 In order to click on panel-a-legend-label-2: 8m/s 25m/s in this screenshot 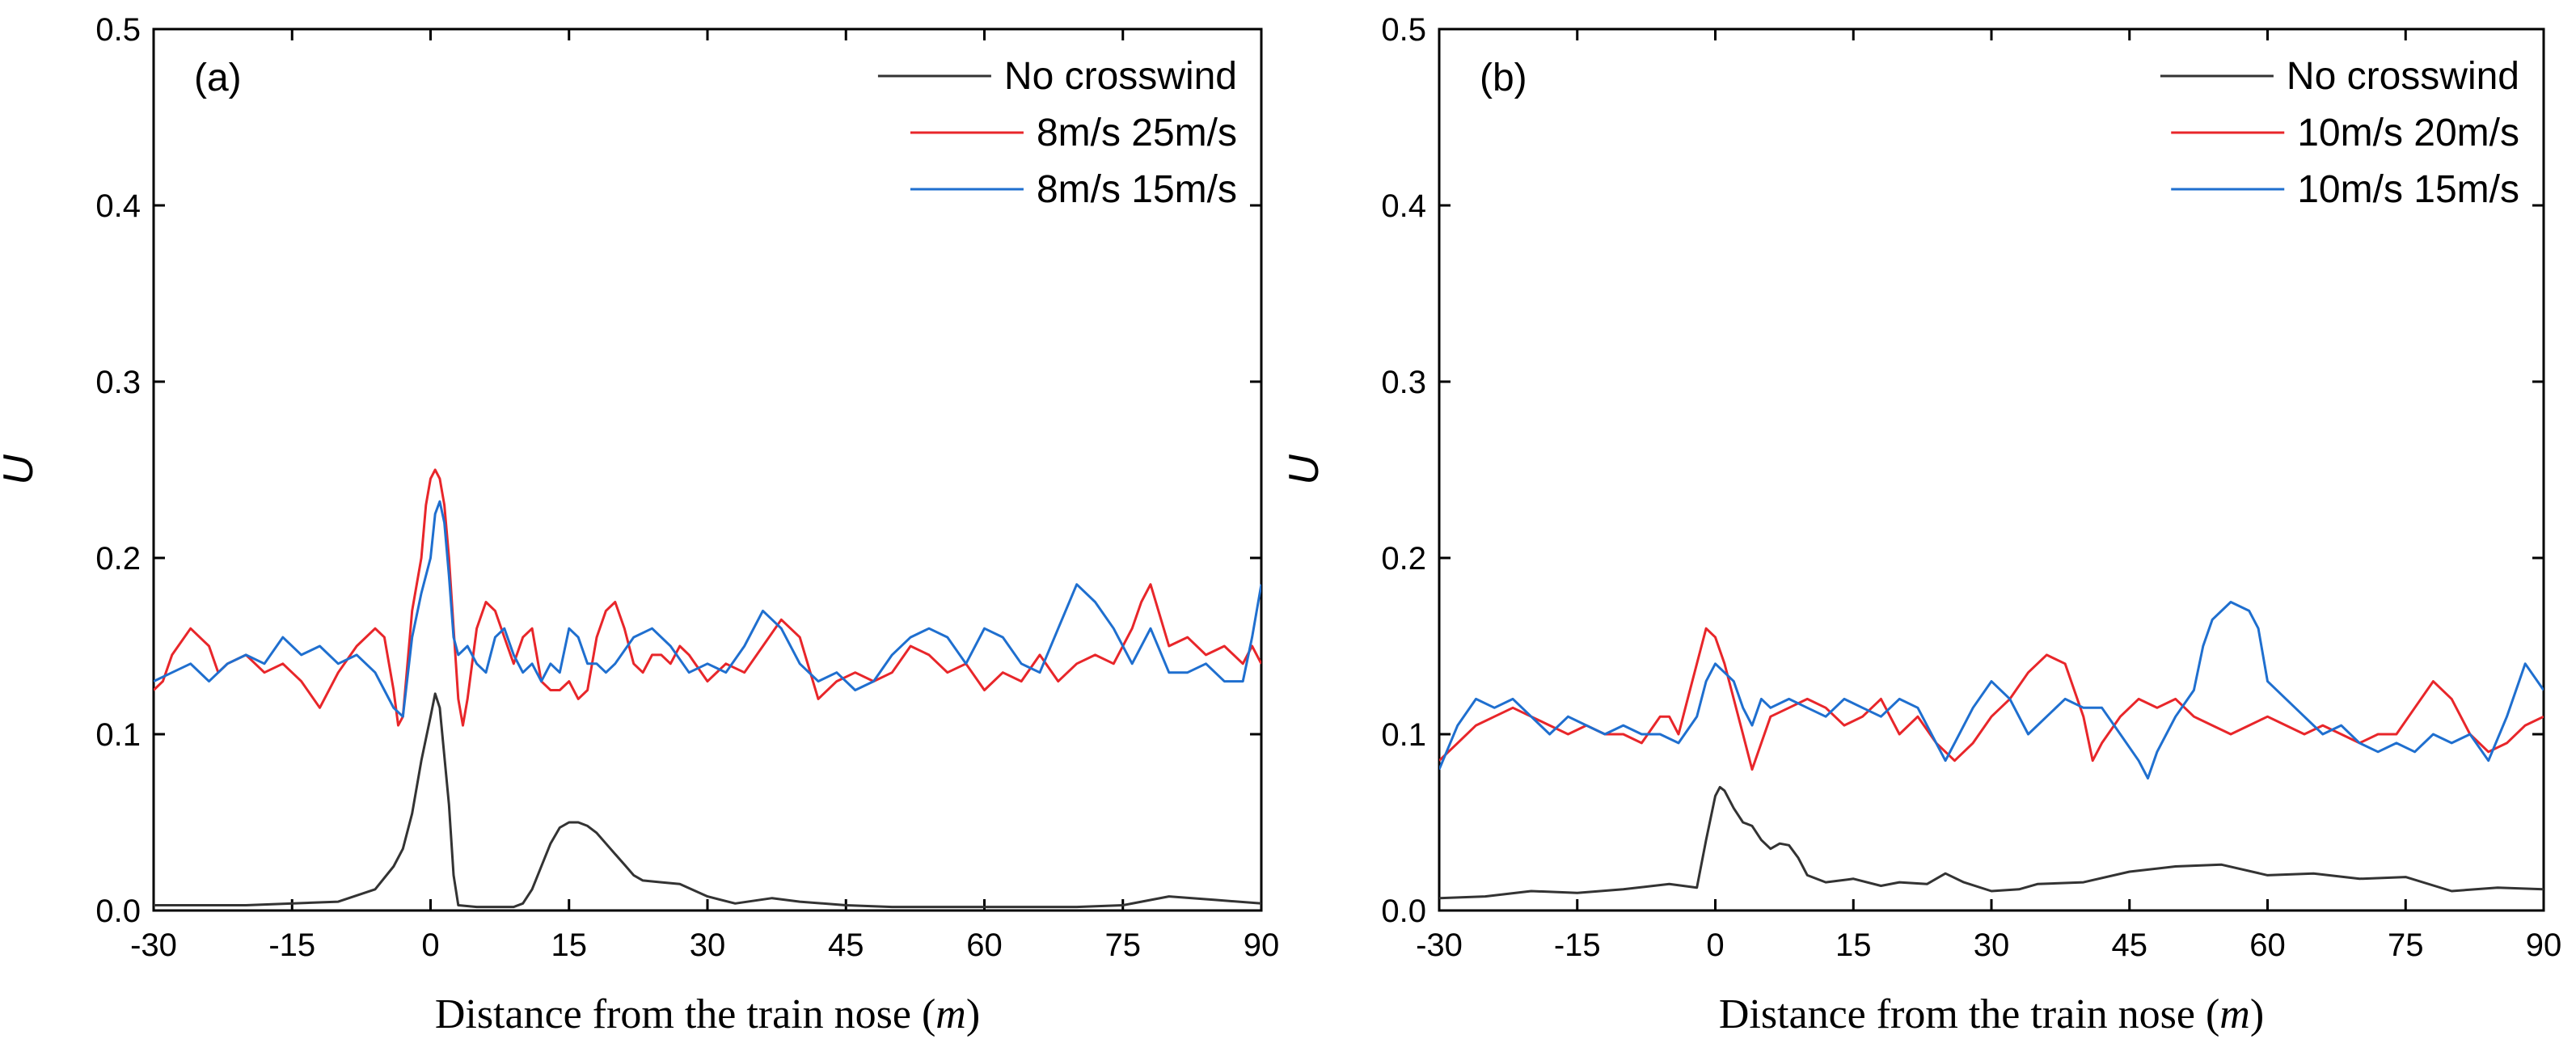, I will do `click(1137, 133)`.